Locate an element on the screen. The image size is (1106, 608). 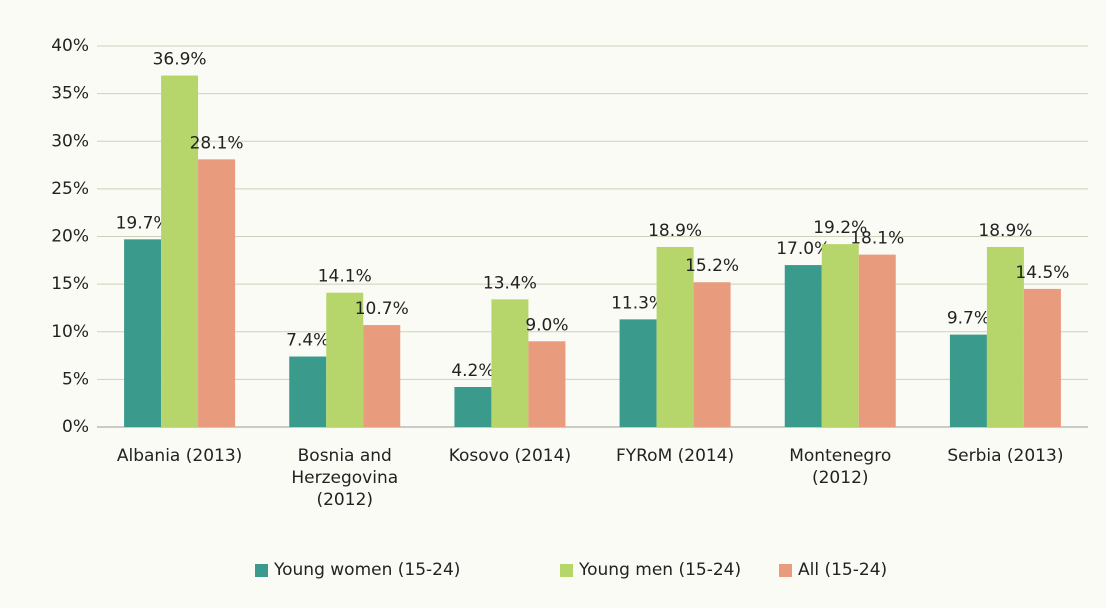
x-tick-label: Montenegro (2012) is located at coordinates (840, 467).